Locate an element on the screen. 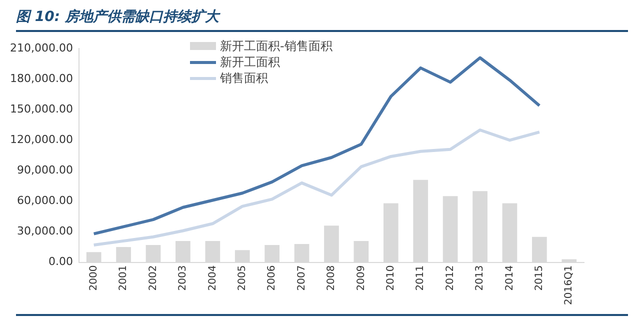 This screenshot has height=328, width=640. x-tick-label: 2011 is located at coordinates (420, 278).